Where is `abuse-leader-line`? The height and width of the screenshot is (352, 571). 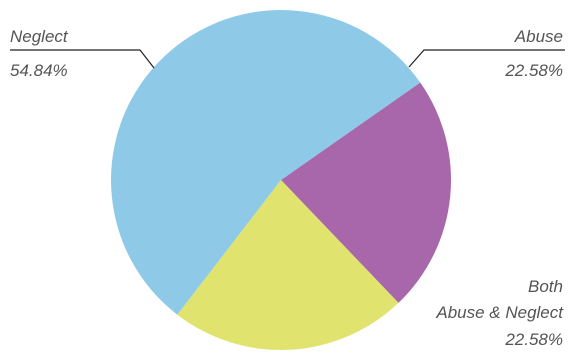 abuse-leader-line is located at coordinates (486, 58).